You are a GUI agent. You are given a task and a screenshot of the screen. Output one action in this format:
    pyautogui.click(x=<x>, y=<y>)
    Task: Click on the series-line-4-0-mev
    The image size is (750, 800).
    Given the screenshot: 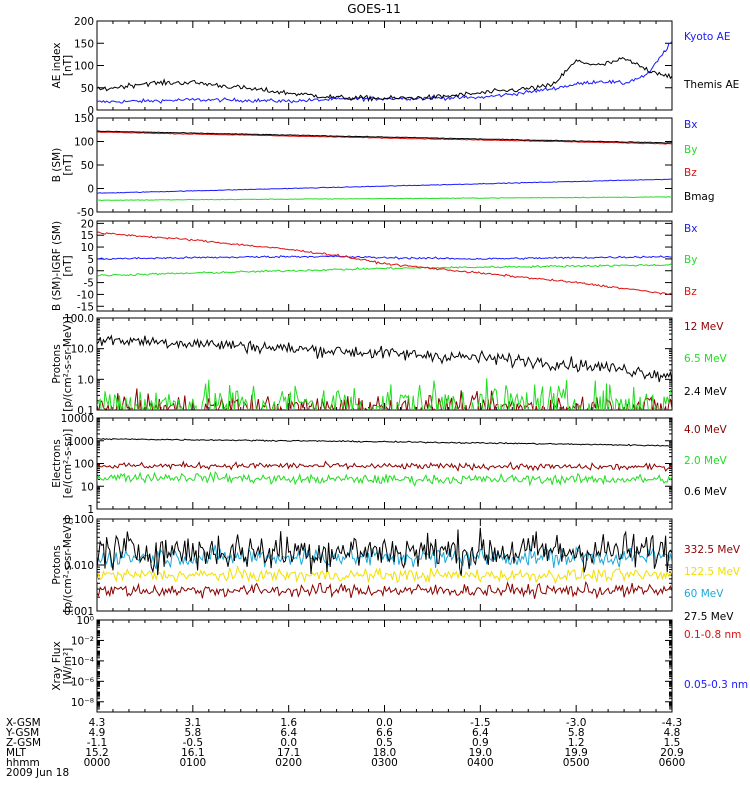 What is the action you would take?
    pyautogui.click(x=384, y=466)
    